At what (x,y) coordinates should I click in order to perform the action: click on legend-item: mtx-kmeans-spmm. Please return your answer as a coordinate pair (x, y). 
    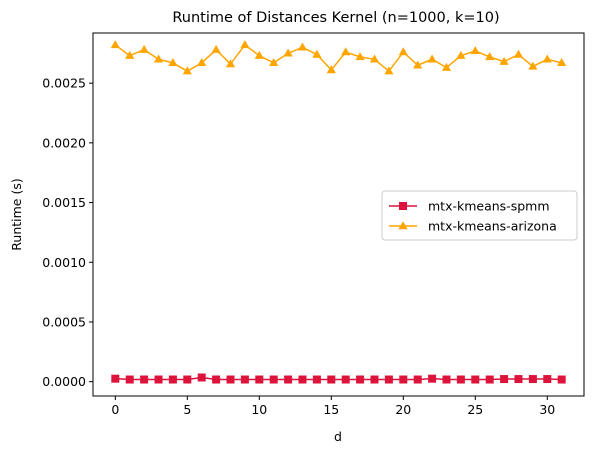
    Looking at the image, I should click on (469, 206).